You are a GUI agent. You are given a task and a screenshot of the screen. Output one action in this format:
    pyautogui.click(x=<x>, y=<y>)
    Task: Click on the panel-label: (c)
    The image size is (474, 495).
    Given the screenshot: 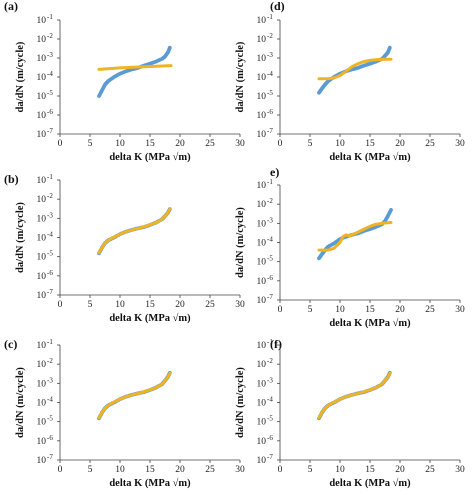 What is the action you would take?
    pyautogui.click(x=10, y=344)
    